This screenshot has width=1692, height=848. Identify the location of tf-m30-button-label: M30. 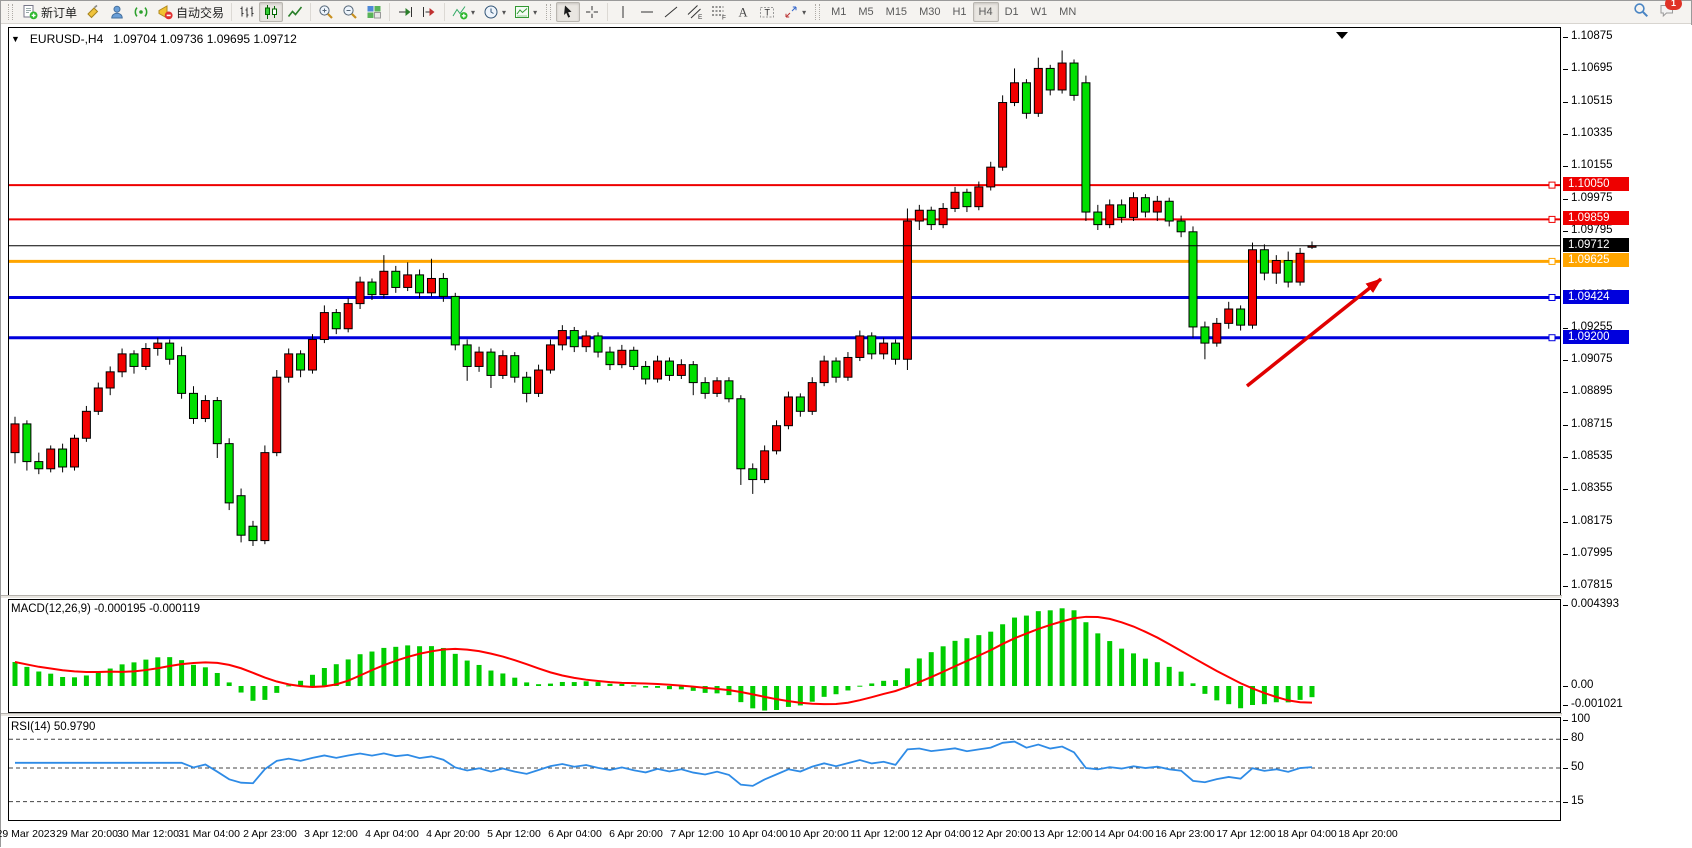
(930, 12).